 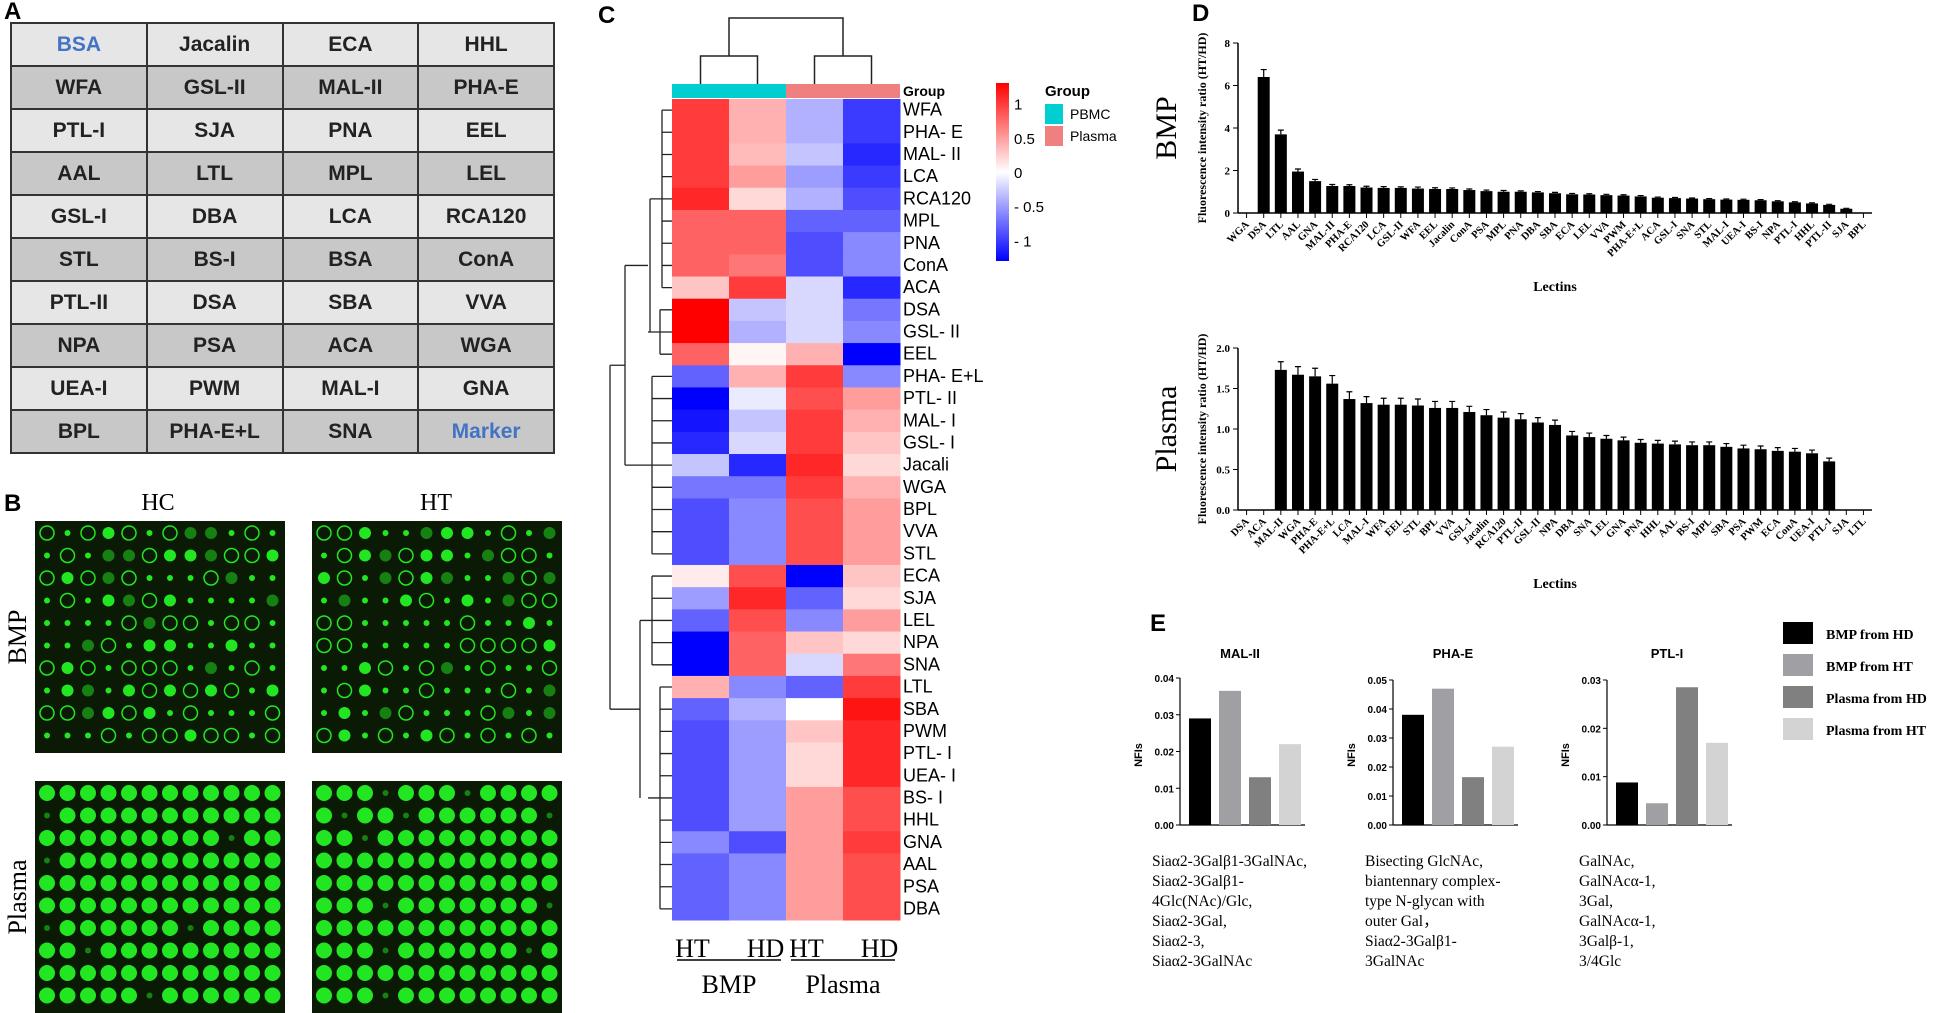 What do you see at coordinates (1201, 13) in the screenshot?
I see `panel-label-d: D` at bounding box center [1201, 13].